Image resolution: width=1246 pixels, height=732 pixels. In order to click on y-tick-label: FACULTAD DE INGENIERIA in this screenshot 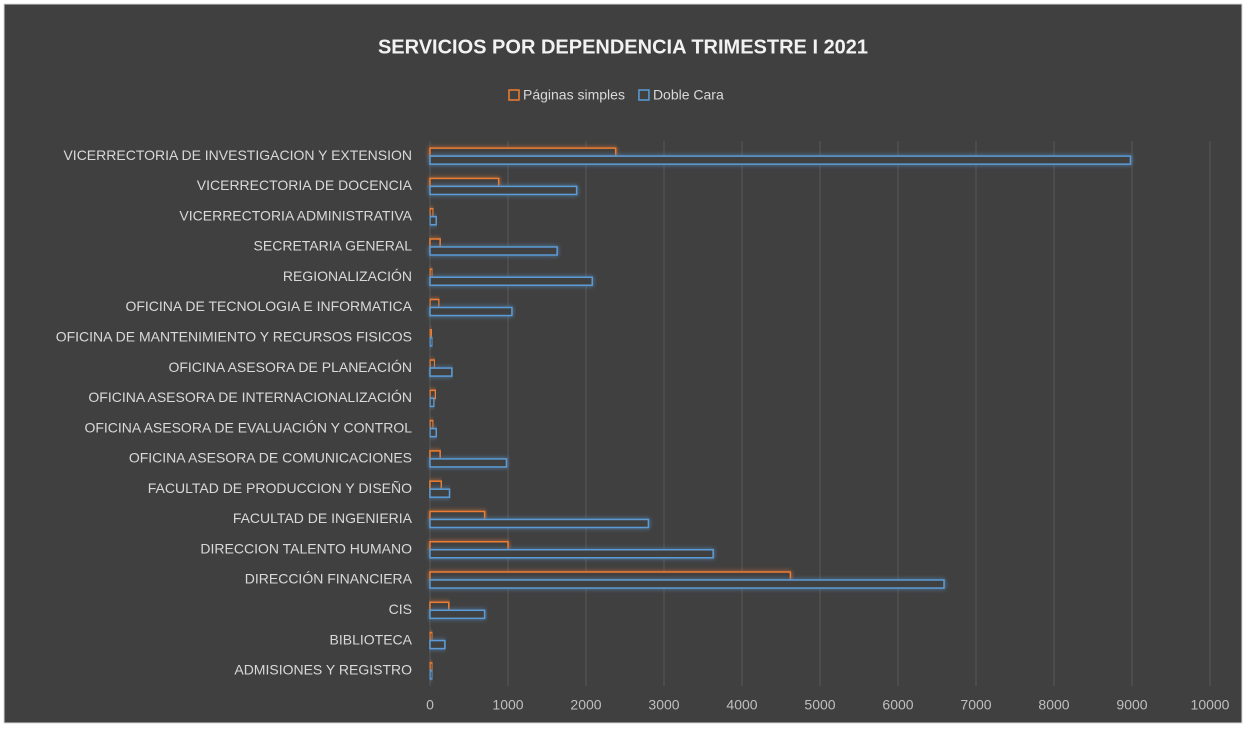, I will do `click(323, 518)`.